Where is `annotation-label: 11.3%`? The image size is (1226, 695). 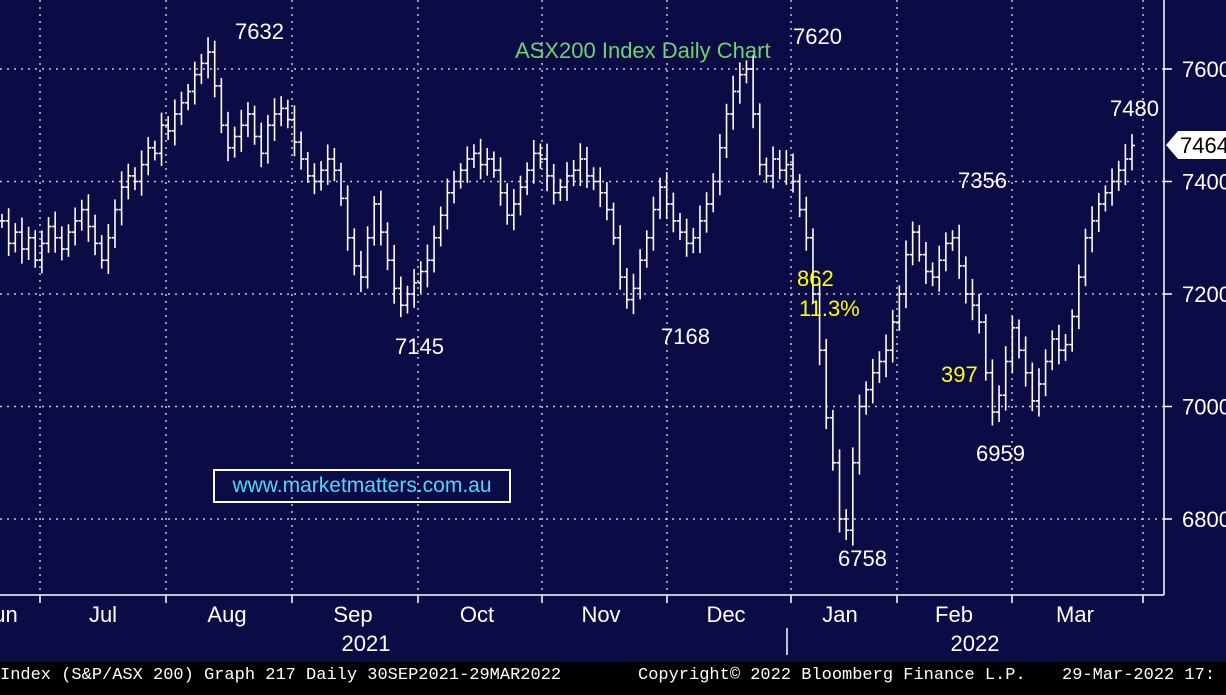
annotation-label: 11.3% is located at coordinates (829, 308).